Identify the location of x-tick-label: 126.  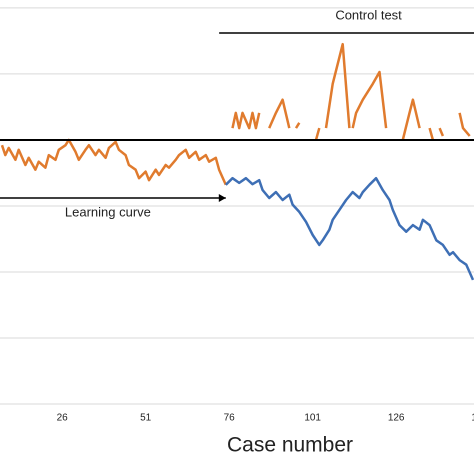
(396, 418).